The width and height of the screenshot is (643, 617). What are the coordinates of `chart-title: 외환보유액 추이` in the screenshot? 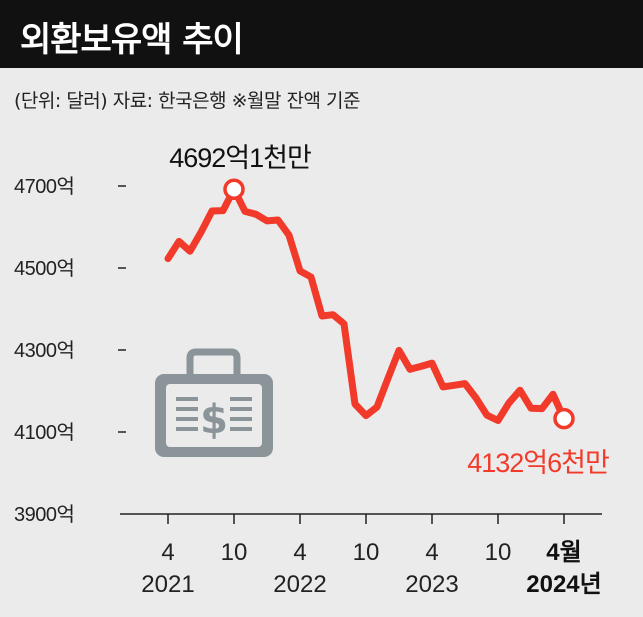 It's located at (132, 40).